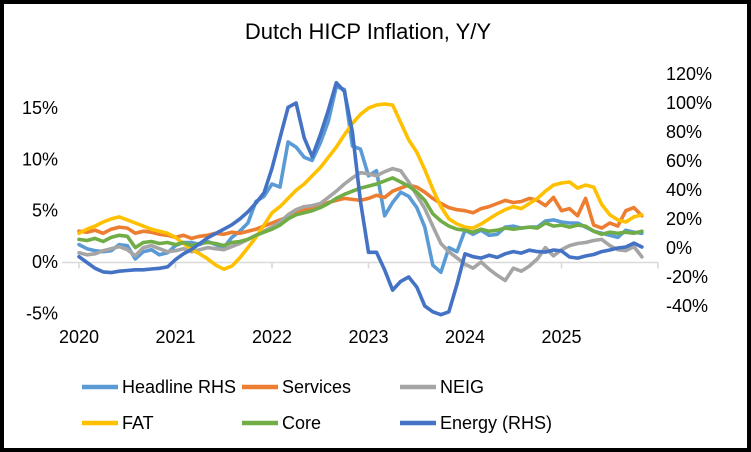 The width and height of the screenshot is (751, 452). I want to click on chart-title: Dutch HICP Inflation, Y/Y, so click(368, 31).